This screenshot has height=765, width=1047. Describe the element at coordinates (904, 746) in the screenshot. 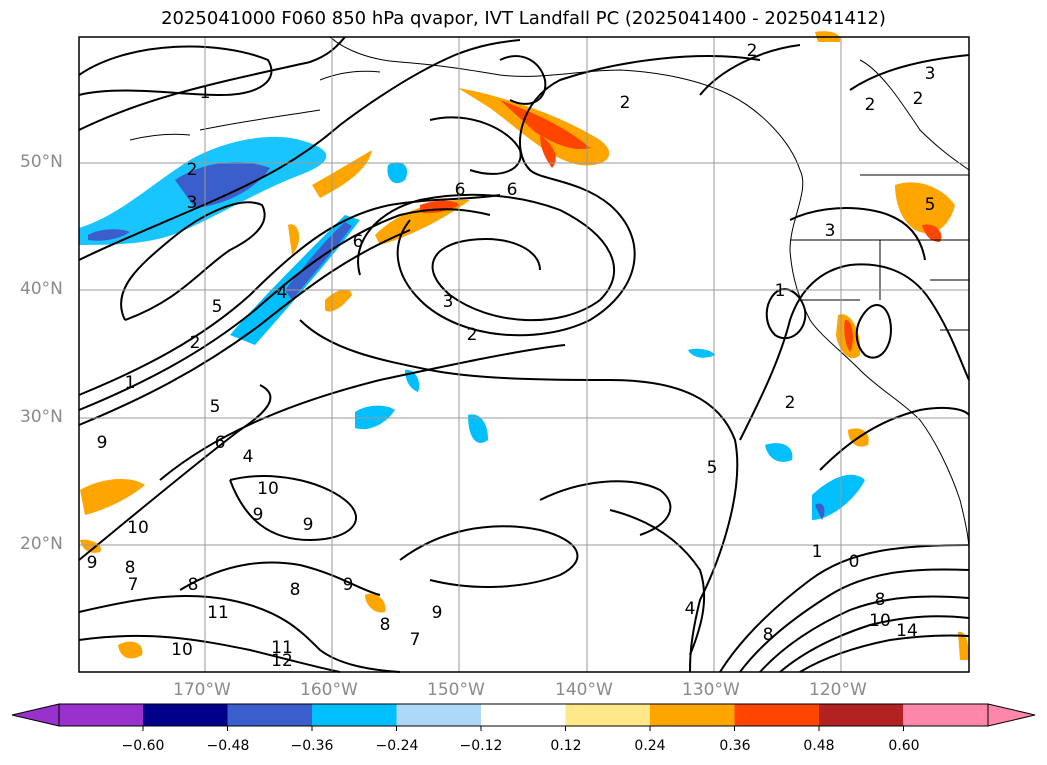

I see `colorbar-tick-label: 0.60` at that location.